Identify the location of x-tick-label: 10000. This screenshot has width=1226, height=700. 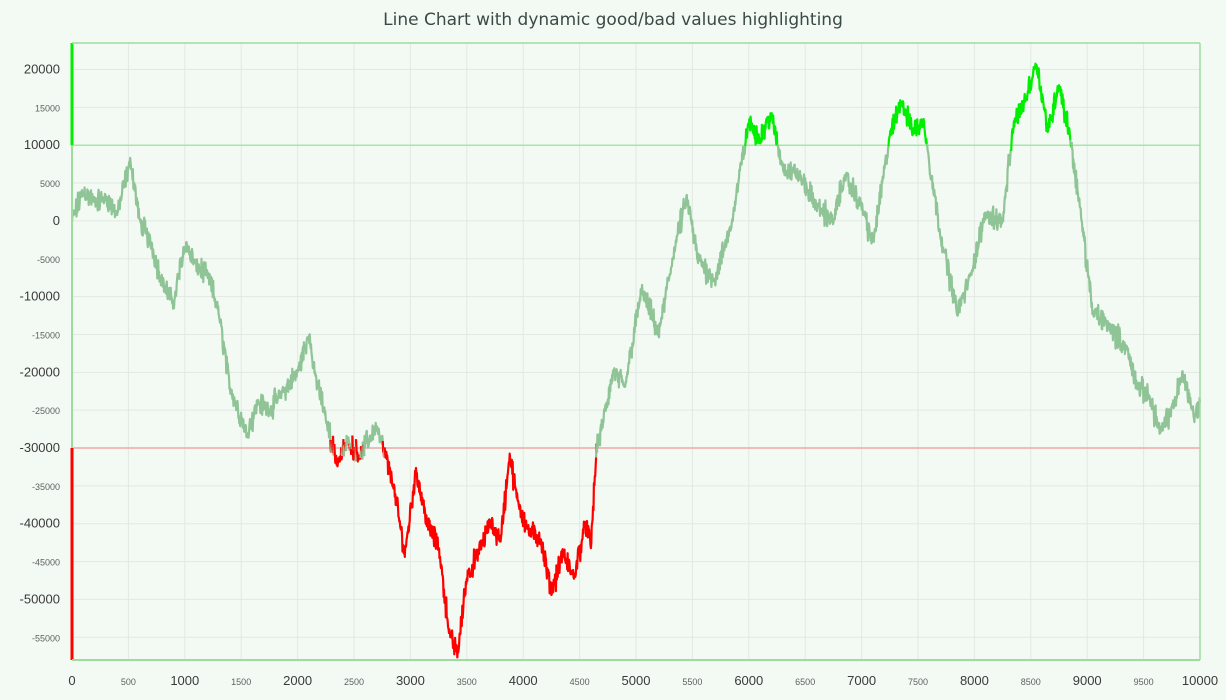
(1200, 680).